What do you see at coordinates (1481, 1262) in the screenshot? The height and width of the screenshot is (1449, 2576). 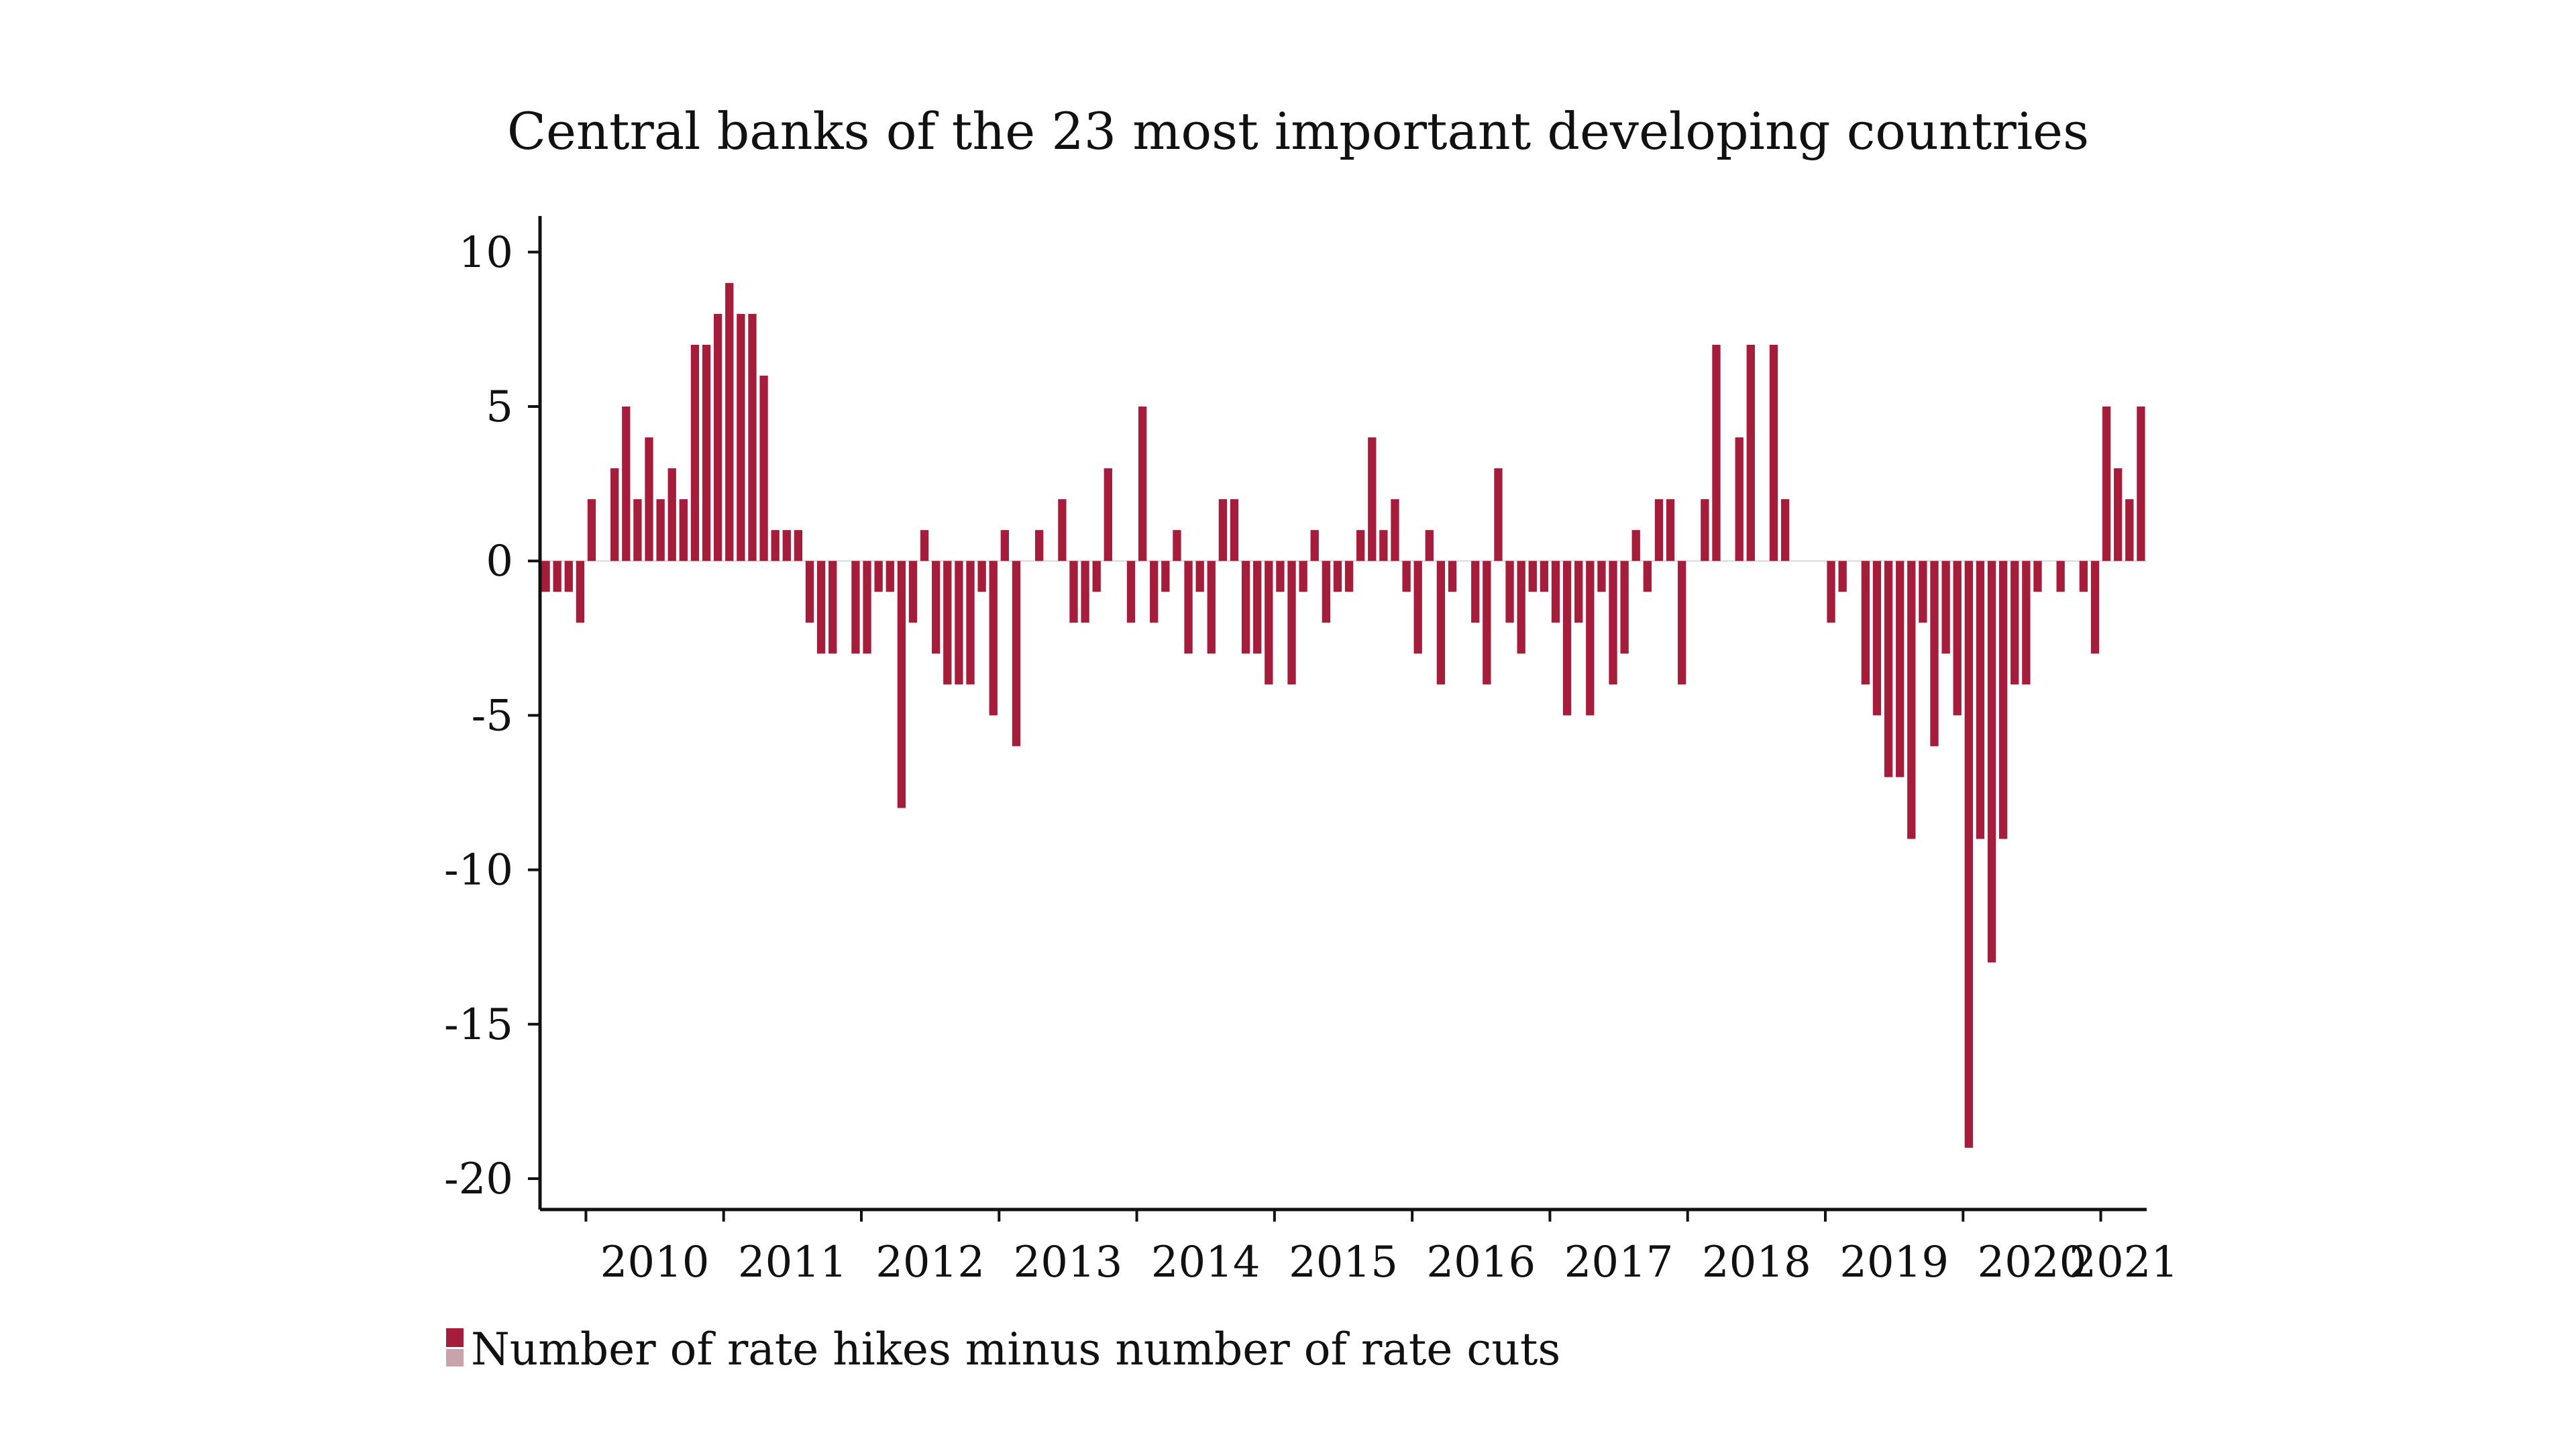 I see `x-tick-label: 2016` at bounding box center [1481, 1262].